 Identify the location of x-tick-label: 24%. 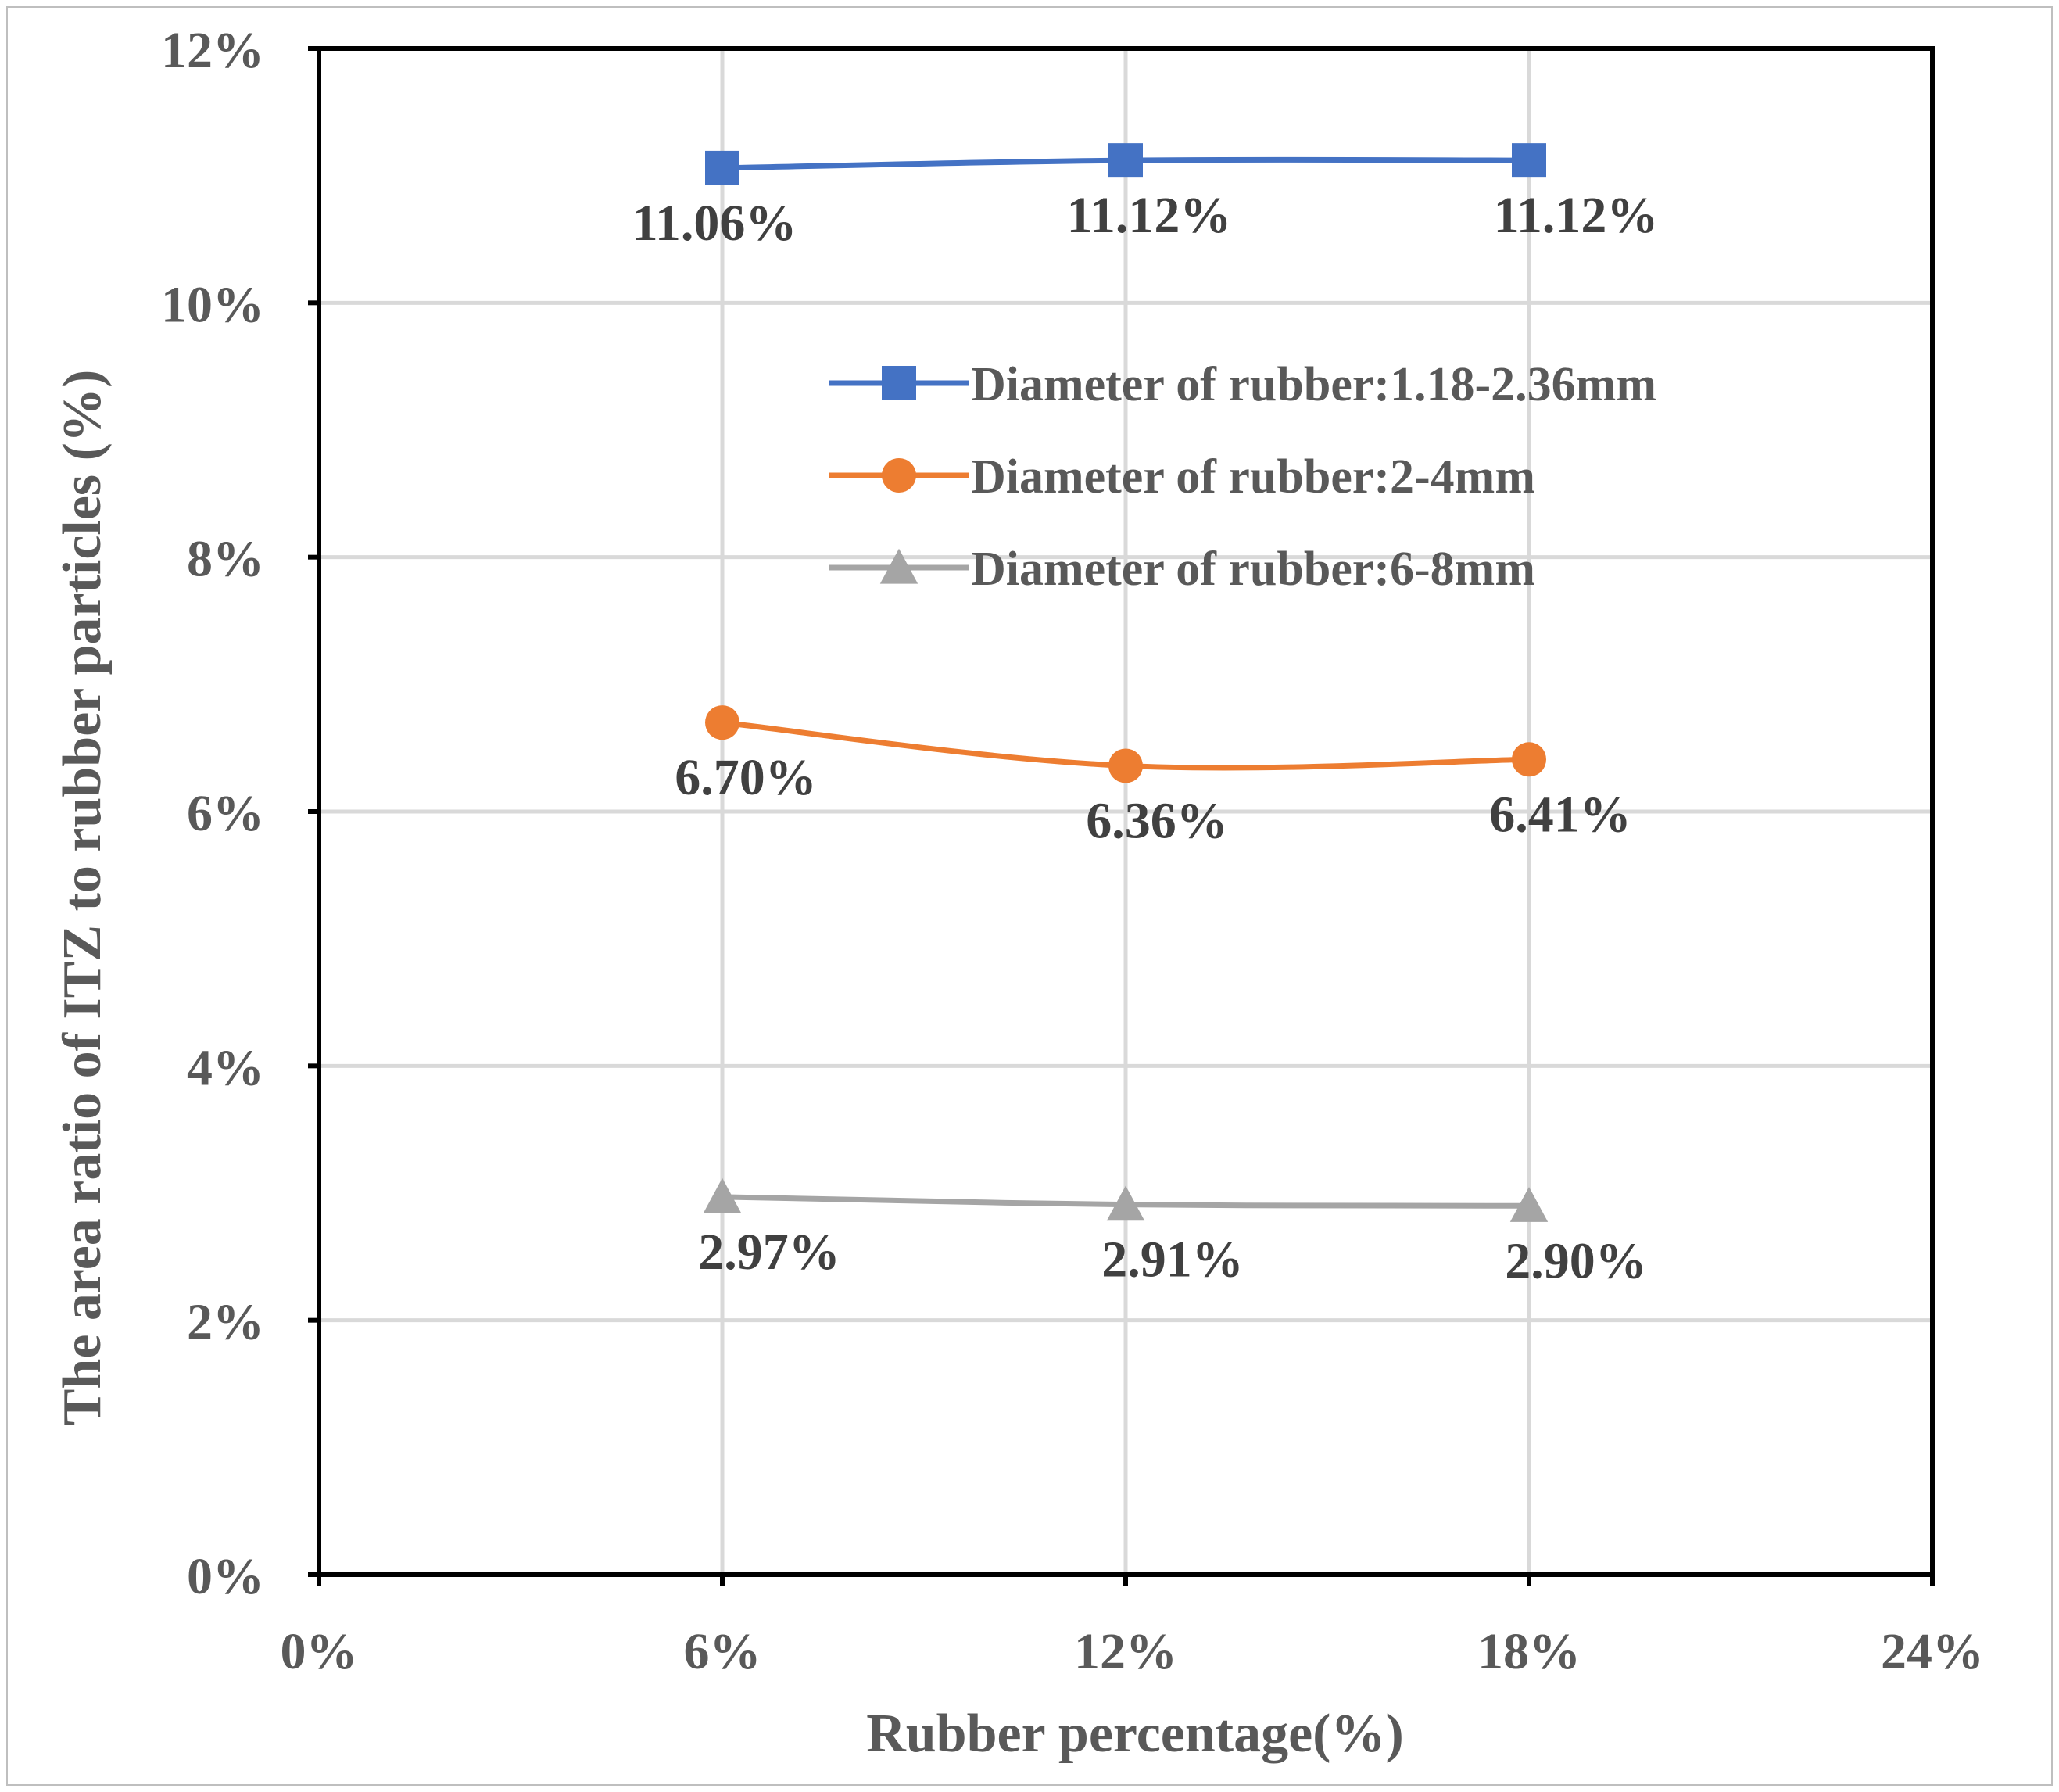
(1932, 1652).